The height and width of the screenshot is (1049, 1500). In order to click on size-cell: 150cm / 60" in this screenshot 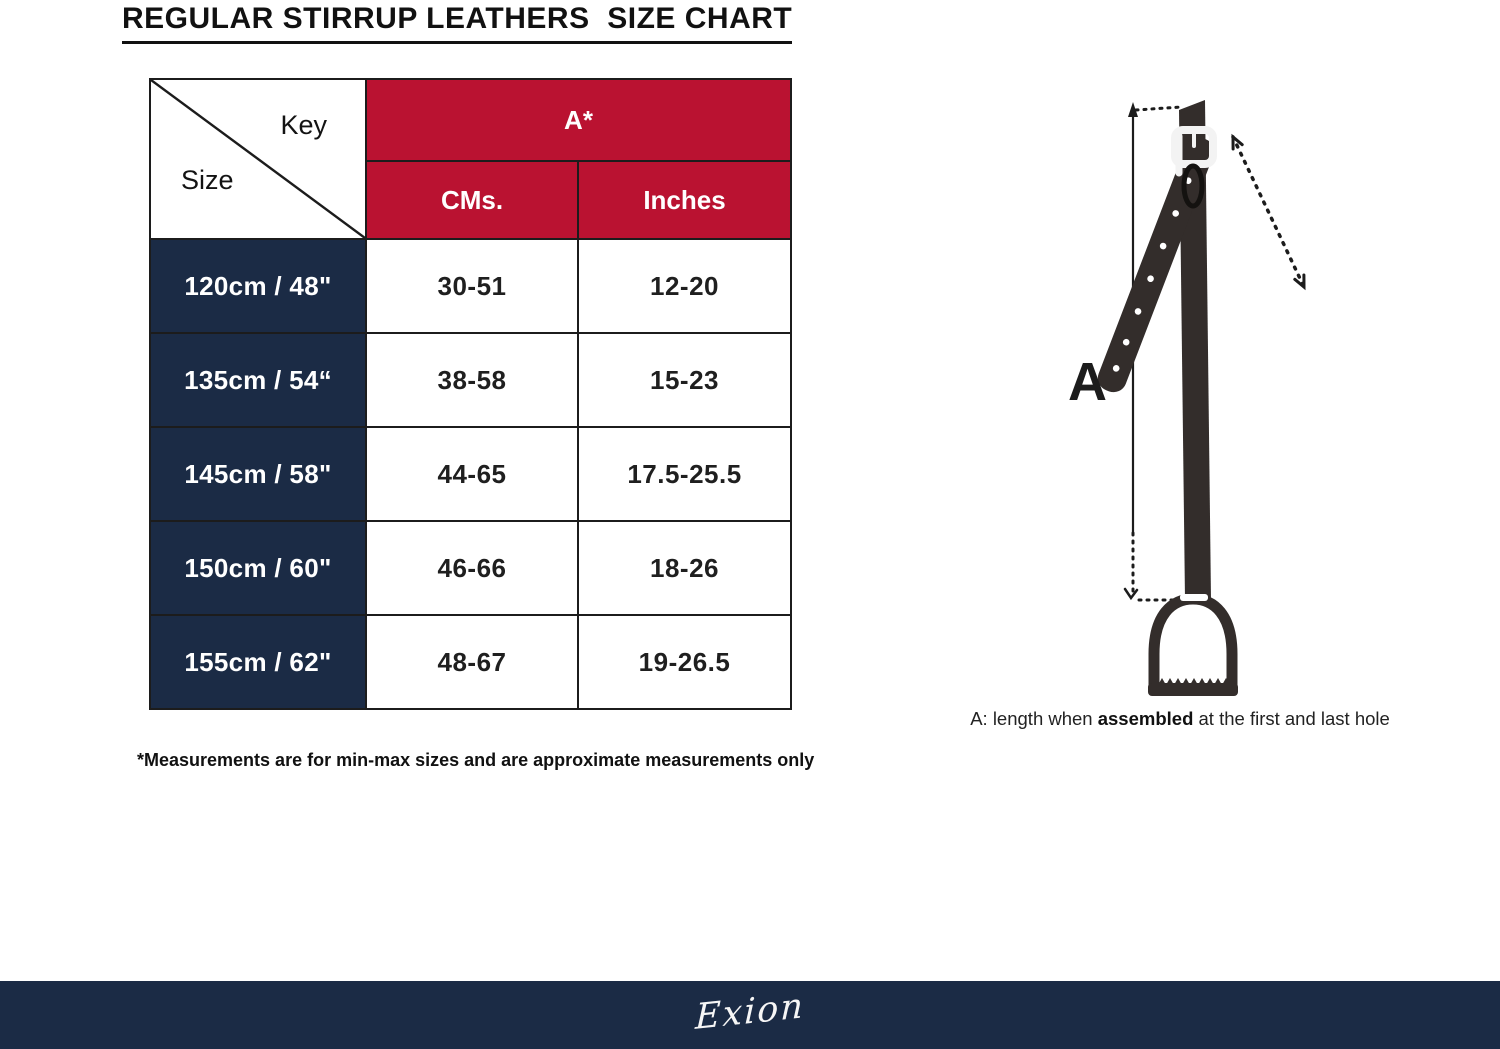, I will do `click(258, 568)`.